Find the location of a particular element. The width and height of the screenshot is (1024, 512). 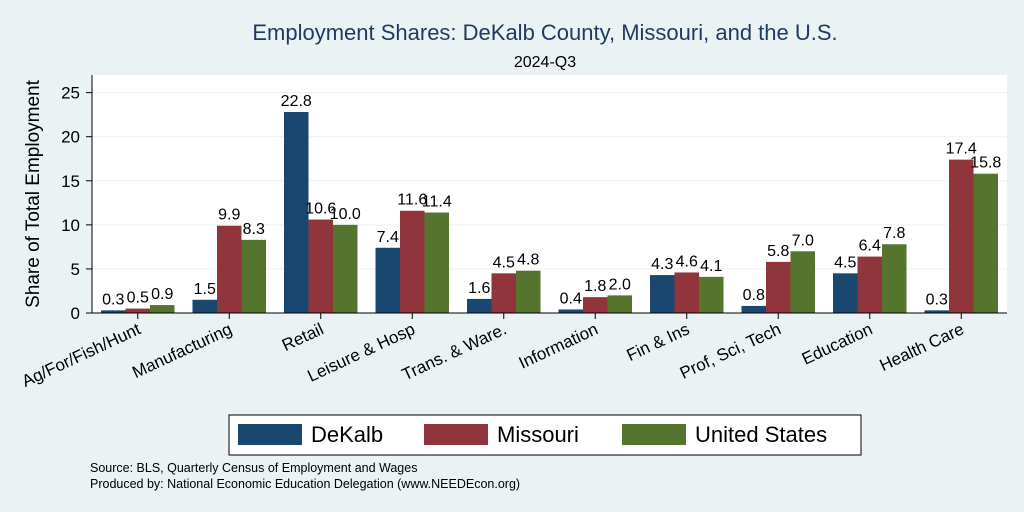

data-label: 6.4 is located at coordinates (870, 246).